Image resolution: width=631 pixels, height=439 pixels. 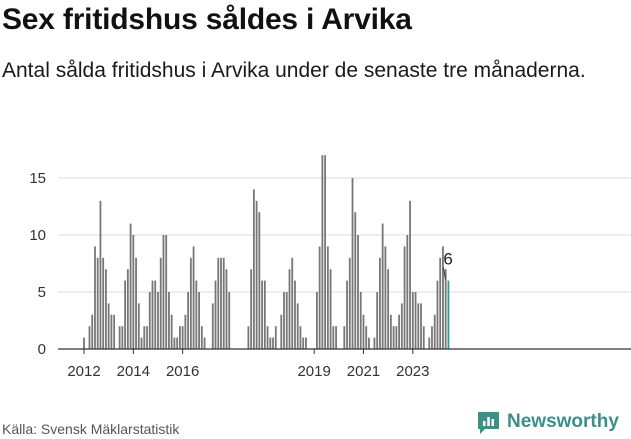 I want to click on x-tick-label: 2012, so click(x=83, y=371).